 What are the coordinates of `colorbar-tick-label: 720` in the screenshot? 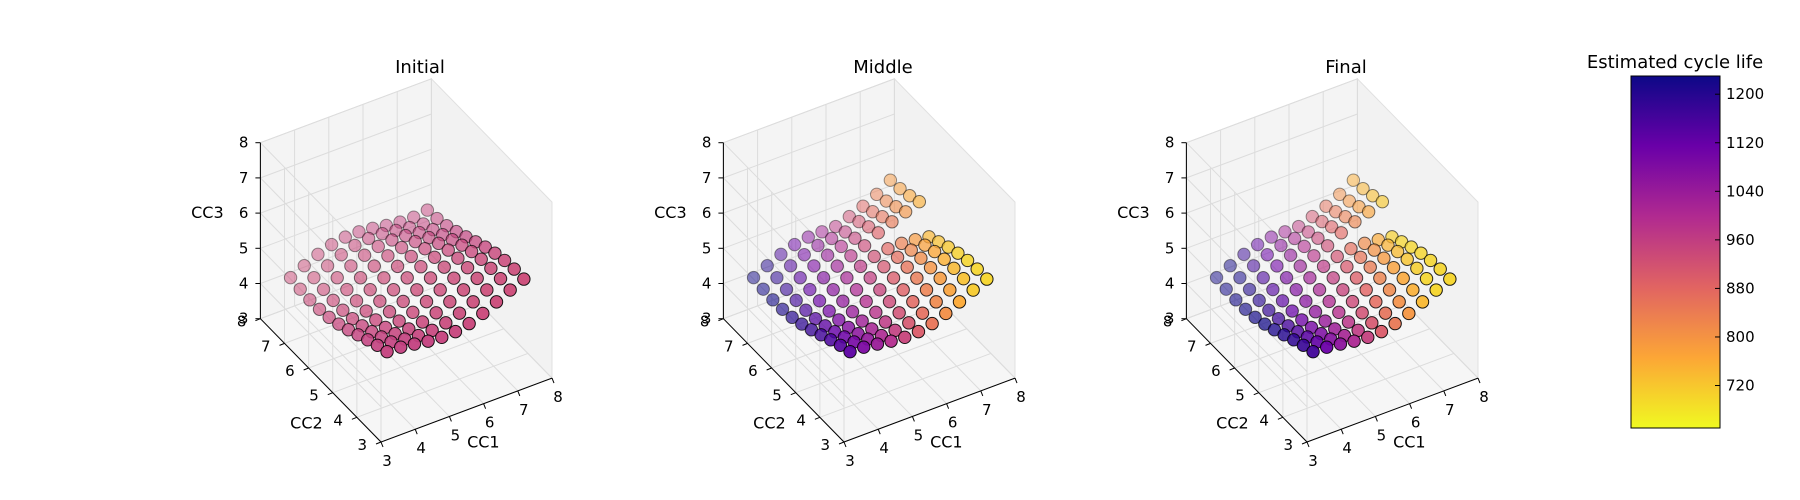 It's located at (1740, 386).